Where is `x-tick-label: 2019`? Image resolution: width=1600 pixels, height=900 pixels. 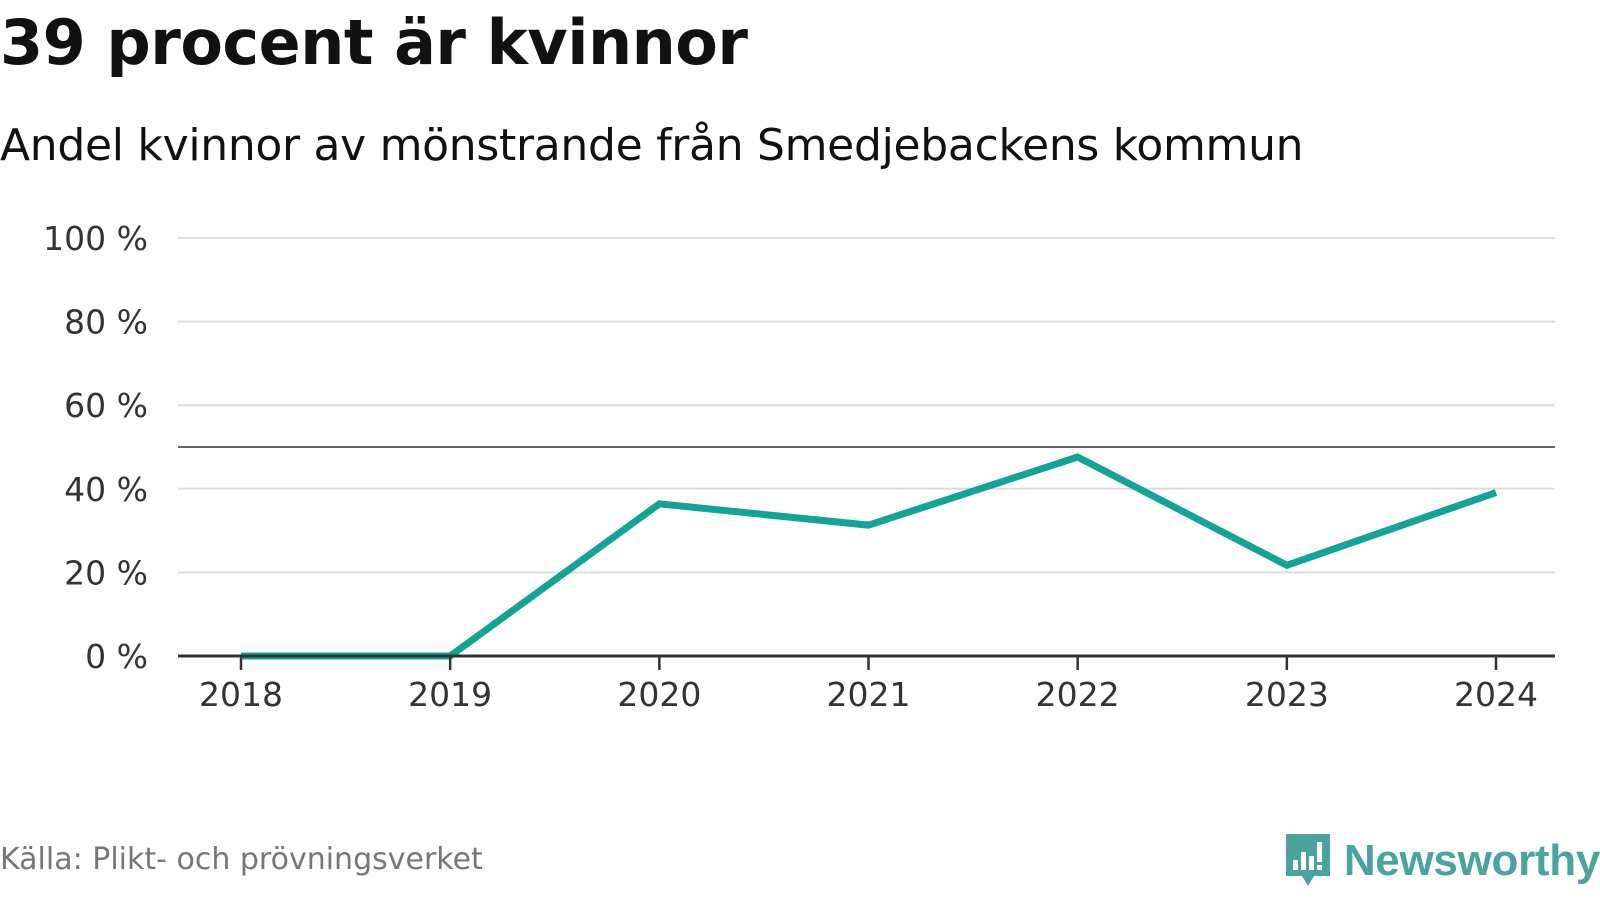
x-tick-label: 2019 is located at coordinates (450, 694).